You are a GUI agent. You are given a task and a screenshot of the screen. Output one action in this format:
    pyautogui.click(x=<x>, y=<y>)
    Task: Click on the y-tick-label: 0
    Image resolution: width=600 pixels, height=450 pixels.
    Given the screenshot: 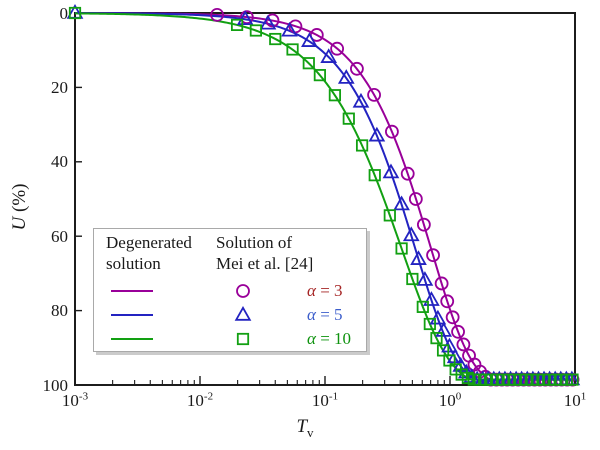 What is the action you would take?
    pyautogui.click(x=64, y=13)
    